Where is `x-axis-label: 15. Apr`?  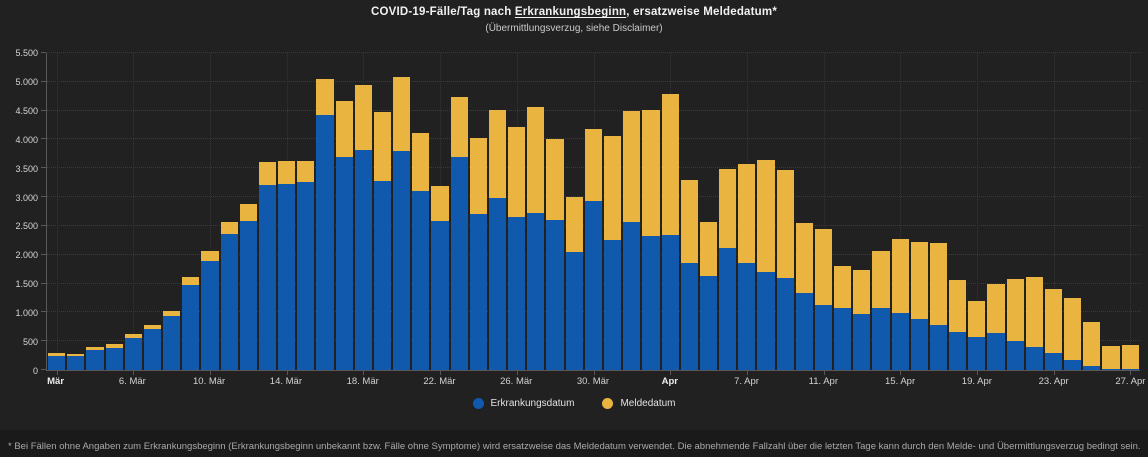 x-axis-label: 15. Apr is located at coordinates (900, 381).